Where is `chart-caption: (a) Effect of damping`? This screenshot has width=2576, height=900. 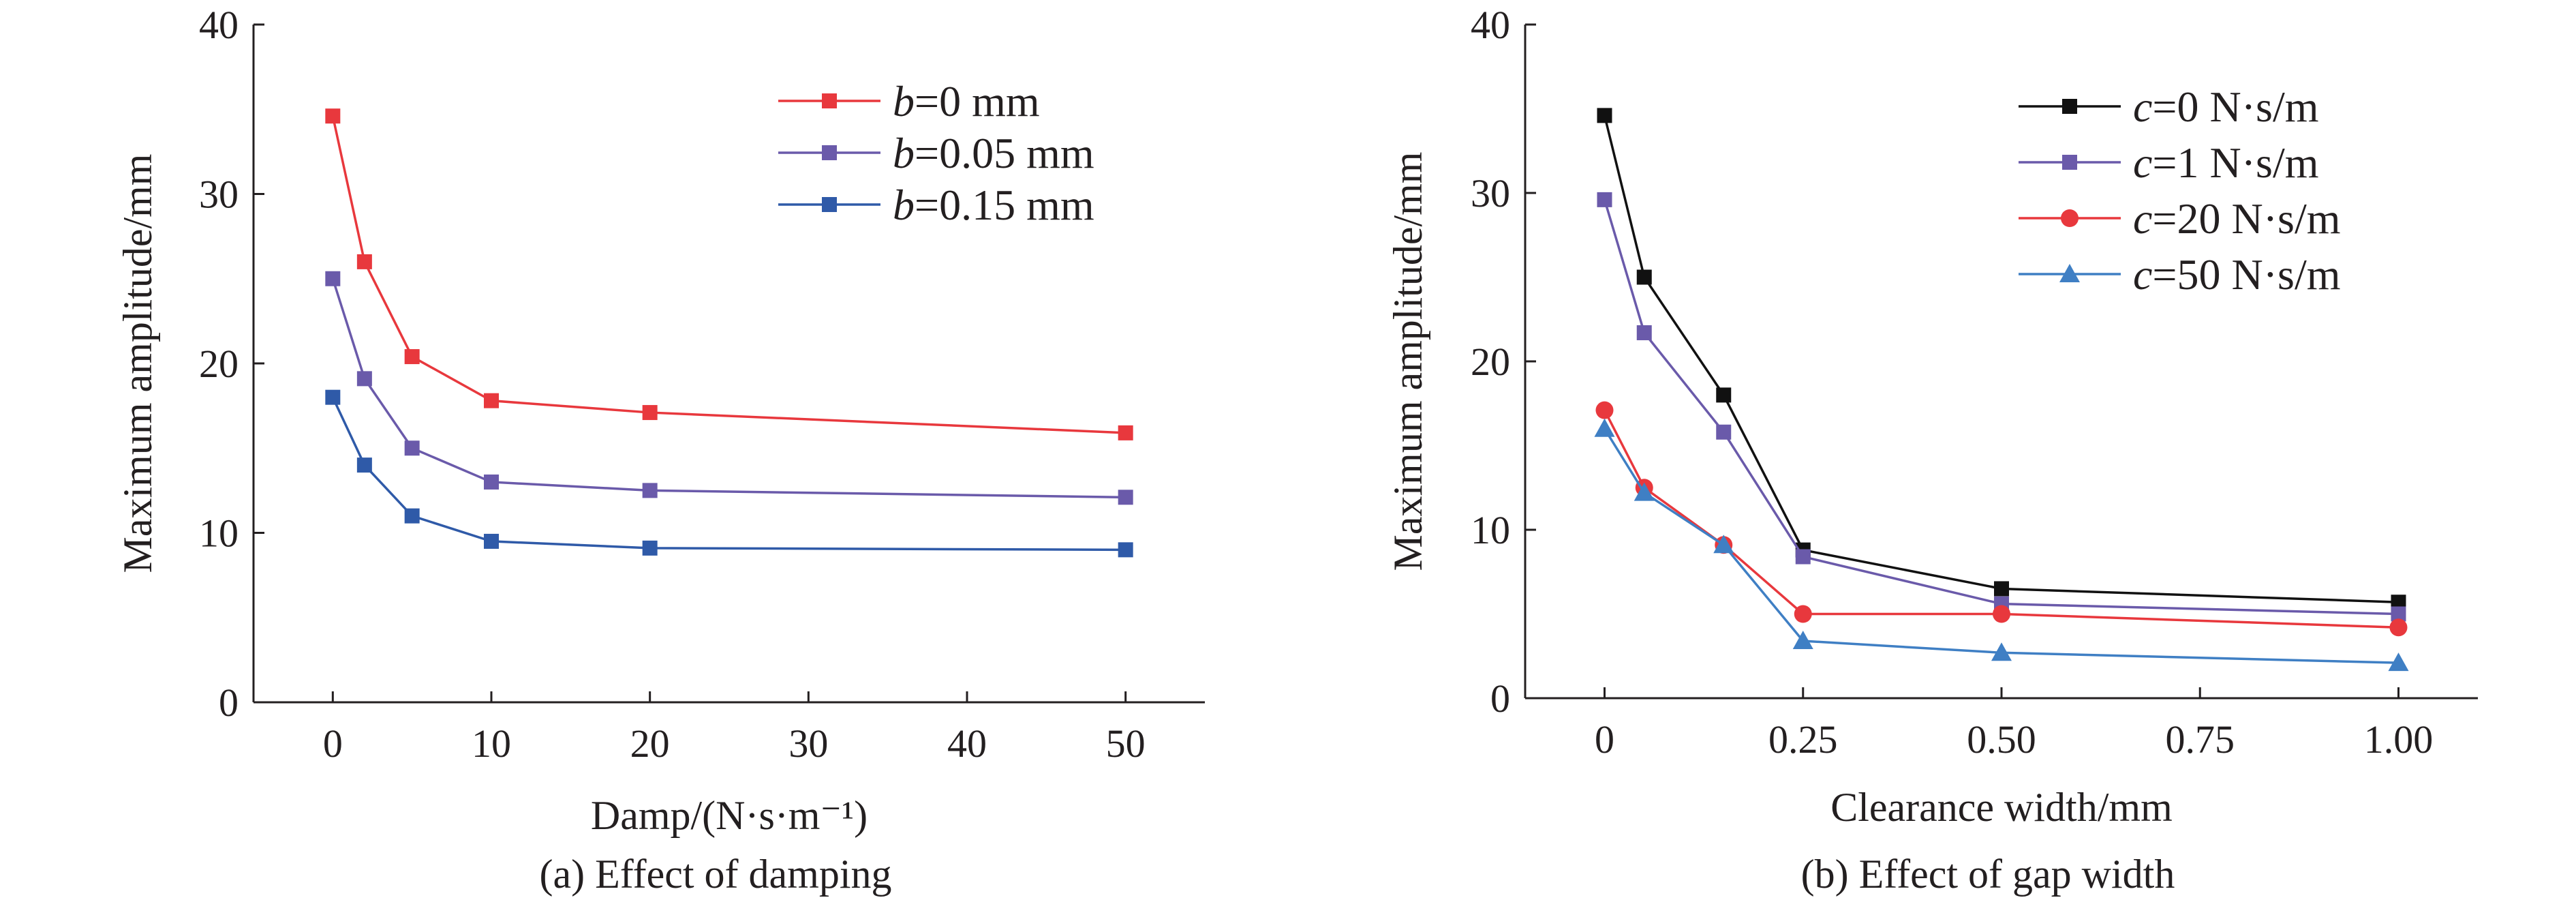 chart-caption: (a) Effect of damping is located at coordinates (715, 874).